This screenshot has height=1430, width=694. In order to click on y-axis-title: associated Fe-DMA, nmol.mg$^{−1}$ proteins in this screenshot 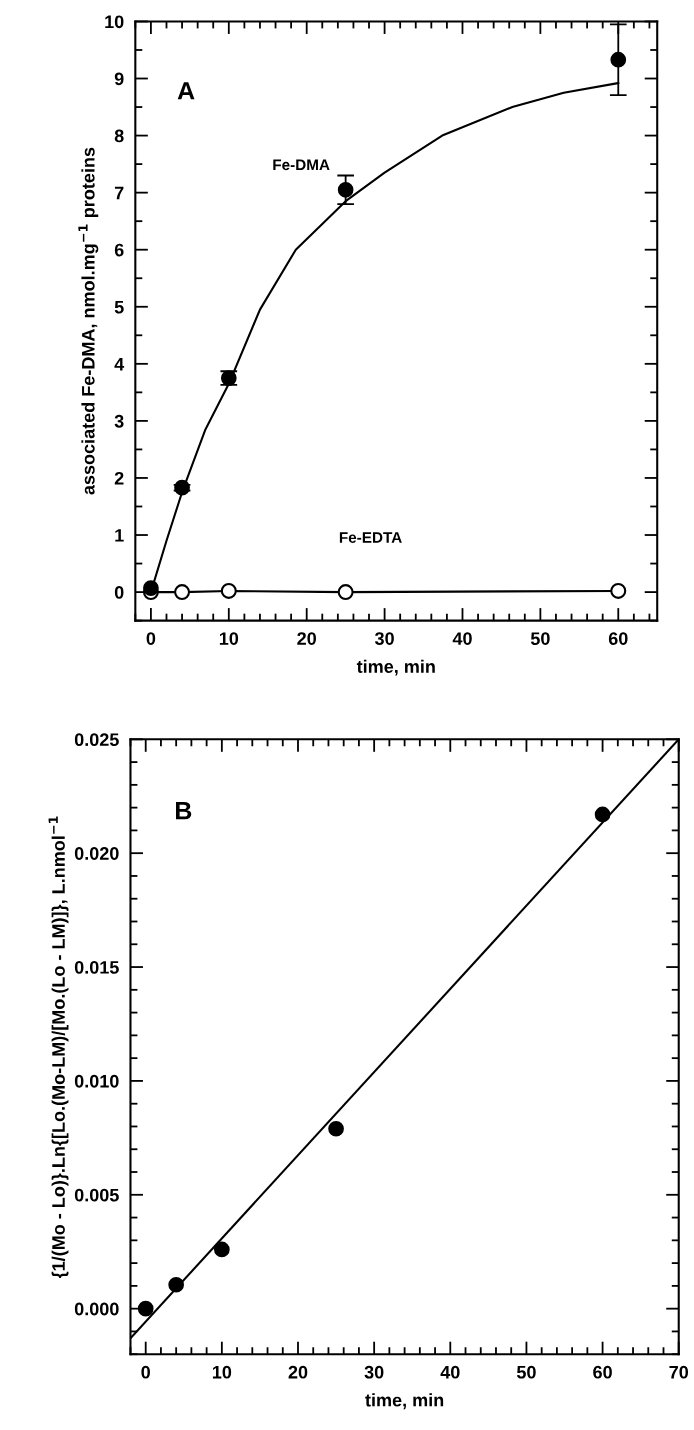, I will do `click(88, 321)`.